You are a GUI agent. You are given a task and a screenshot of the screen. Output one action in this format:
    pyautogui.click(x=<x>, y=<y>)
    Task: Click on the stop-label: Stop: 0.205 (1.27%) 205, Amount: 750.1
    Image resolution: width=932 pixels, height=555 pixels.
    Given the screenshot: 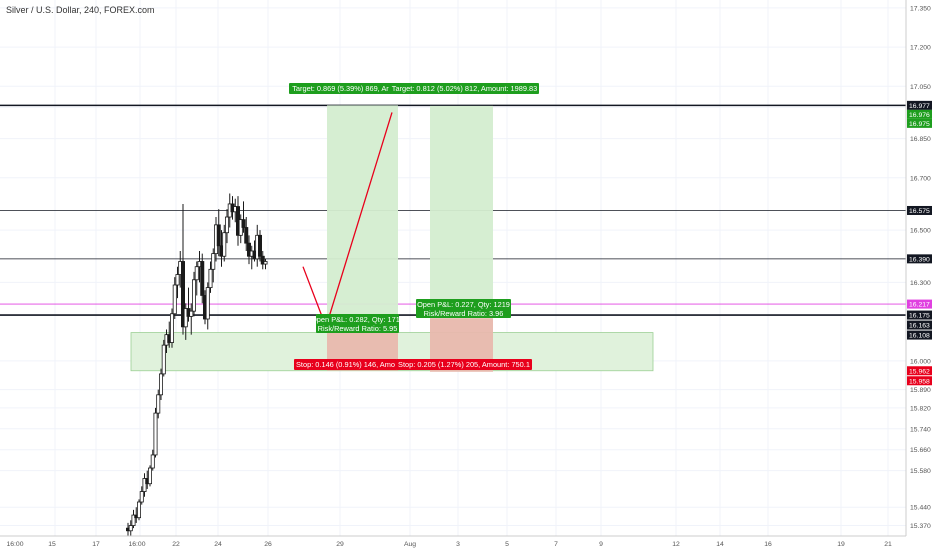 What is the action you would take?
    pyautogui.click(x=464, y=364)
    